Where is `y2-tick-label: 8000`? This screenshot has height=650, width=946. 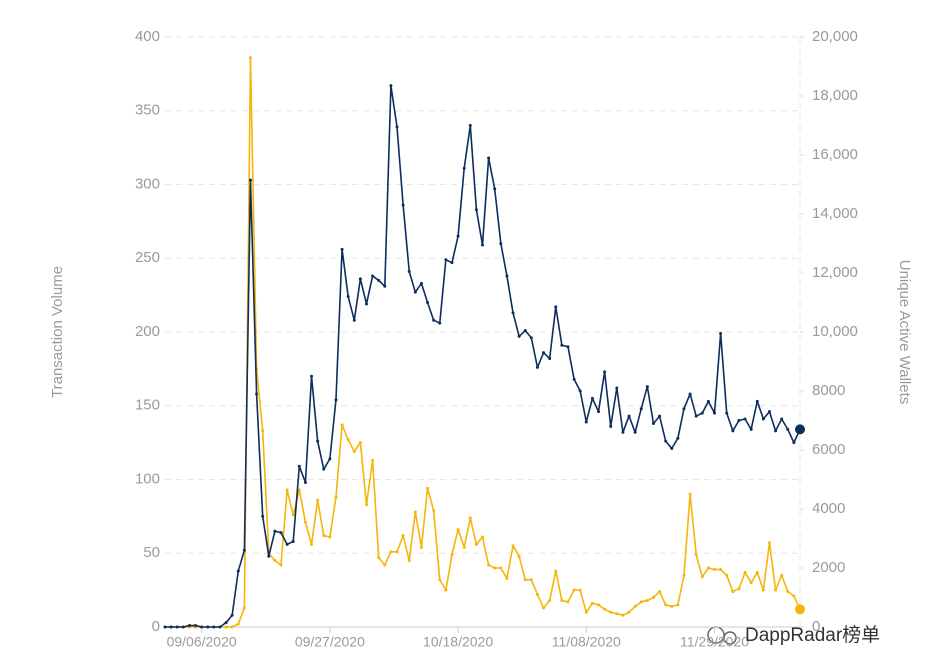 y2-tick-label: 8000 is located at coordinates (828, 390).